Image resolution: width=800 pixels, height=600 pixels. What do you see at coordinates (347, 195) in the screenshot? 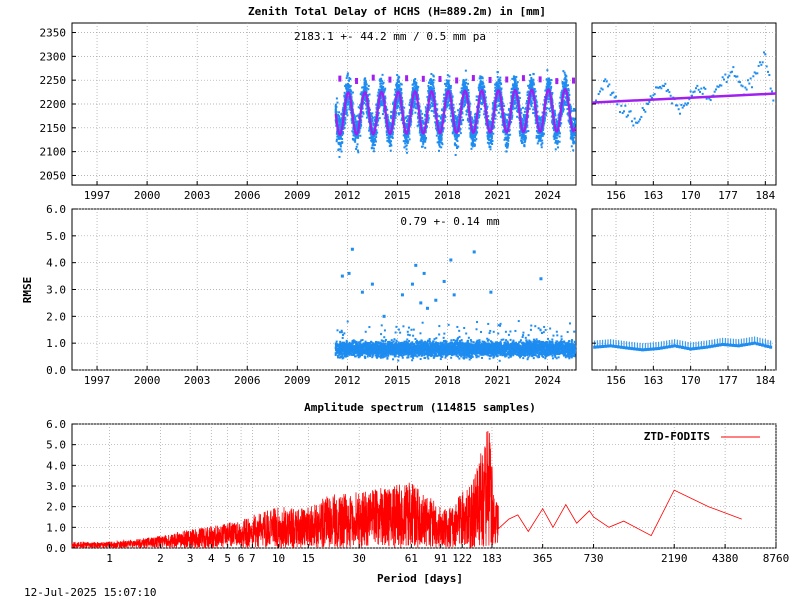
I see `ztd-long-xtick-label: 2012` at bounding box center [347, 195].